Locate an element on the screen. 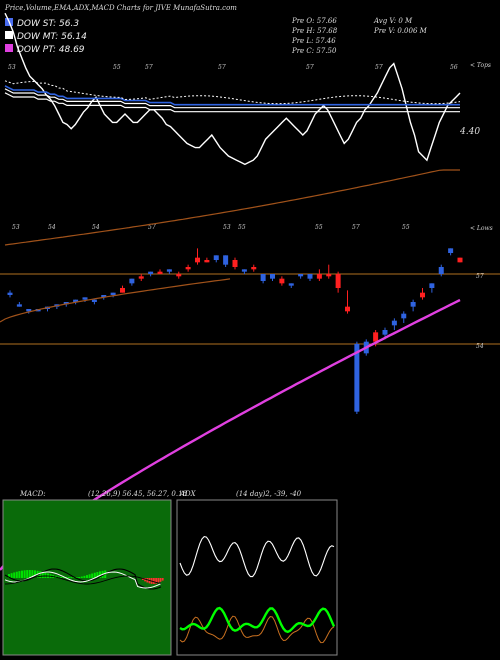 The height and width of the screenshot is (660, 500). ohlc-close: Pre C: 57.50 is located at coordinates (314, 51).